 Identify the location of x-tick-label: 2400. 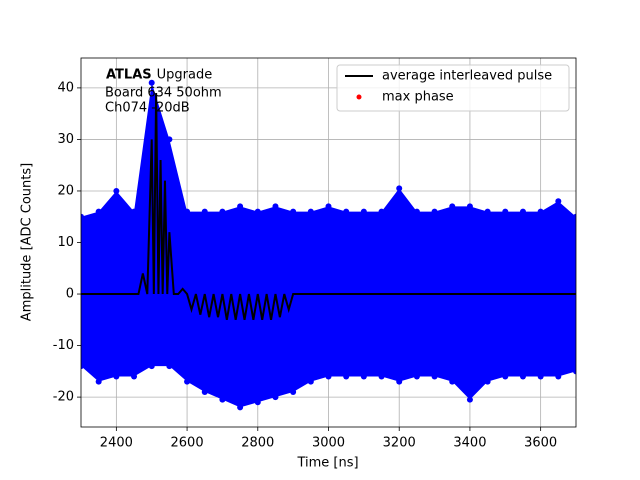
(116, 443).